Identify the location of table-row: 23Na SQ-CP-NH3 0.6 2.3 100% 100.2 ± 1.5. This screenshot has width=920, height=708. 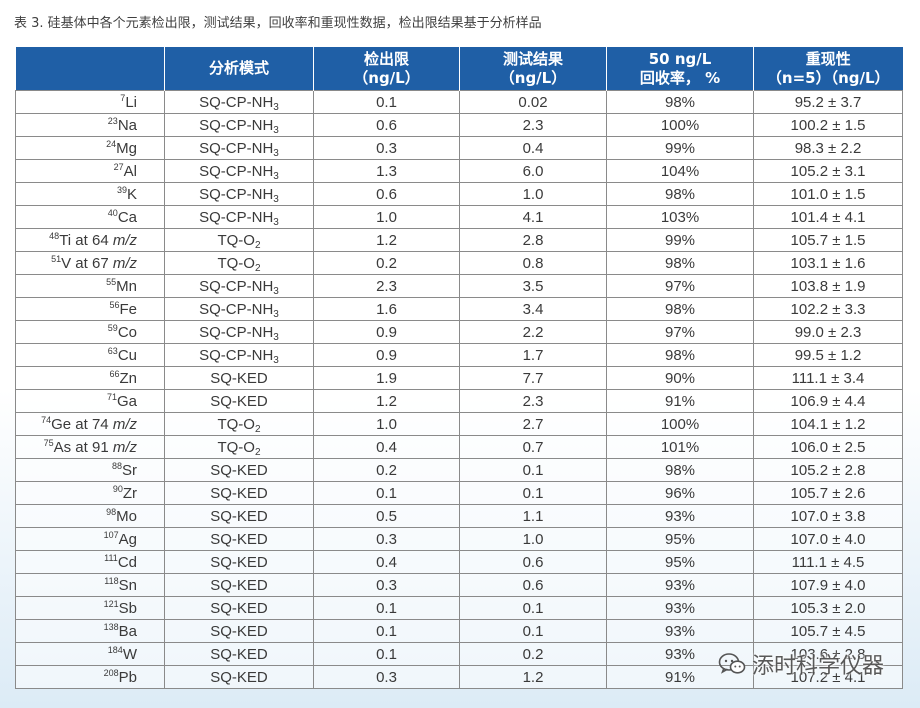
(459, 125).